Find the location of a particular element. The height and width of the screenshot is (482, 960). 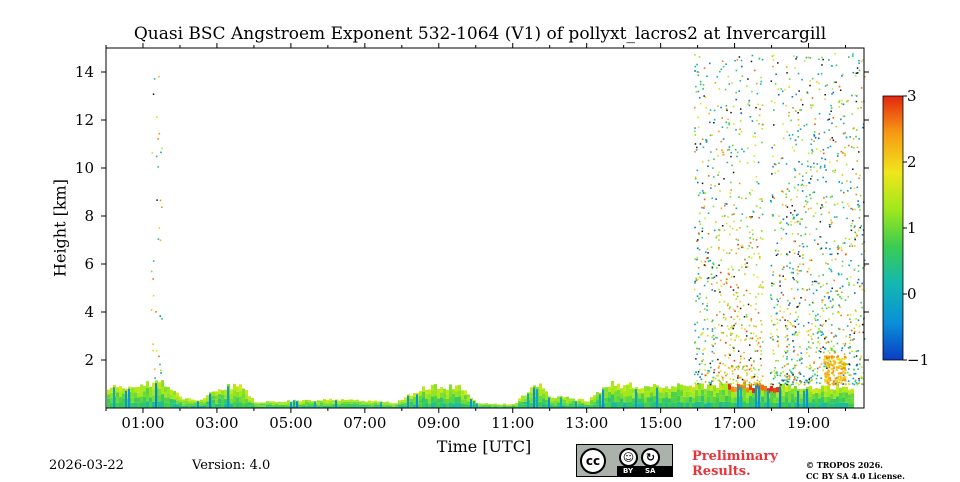

cc-license-badge: cc ☺ ↻ BY SA is located at coordinates (624, 460).